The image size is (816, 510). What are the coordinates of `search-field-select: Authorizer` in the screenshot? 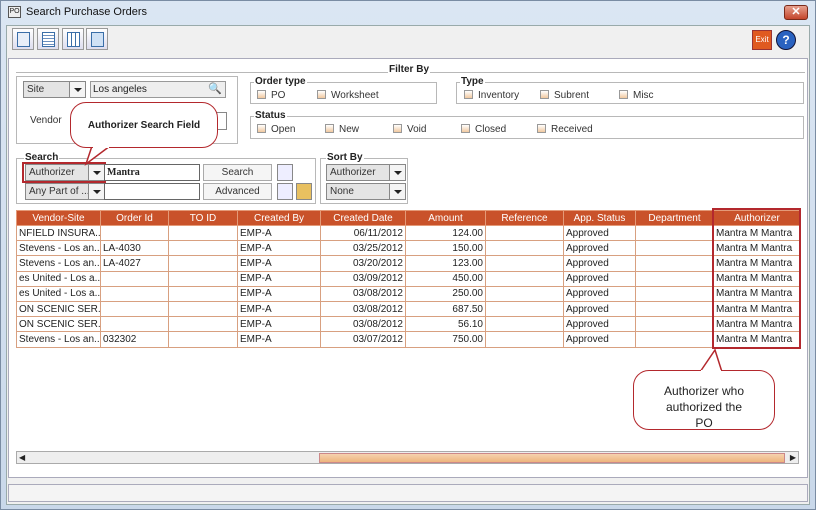 It's located at (65, 172).